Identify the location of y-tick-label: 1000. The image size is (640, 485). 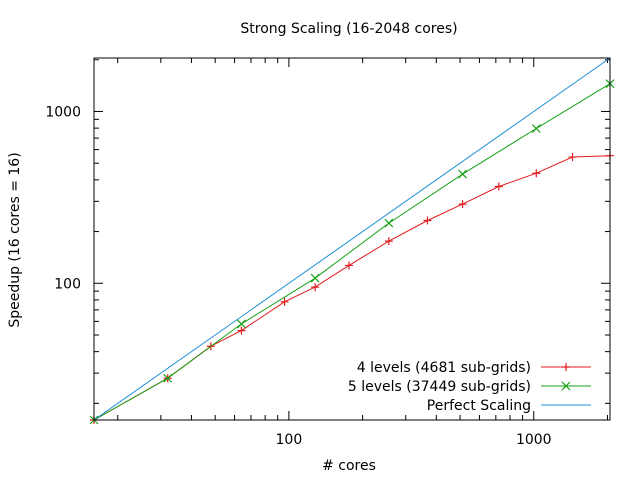
(63, 112).